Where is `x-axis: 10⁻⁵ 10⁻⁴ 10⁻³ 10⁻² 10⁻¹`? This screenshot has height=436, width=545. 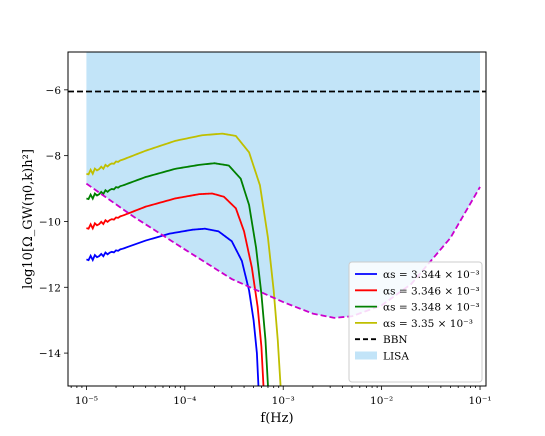 x-axis: 10⁻⁵ 10⁻⁴ 10⁻³ 10⁻² 10⁻¹ is located at coordinates (281, 396).